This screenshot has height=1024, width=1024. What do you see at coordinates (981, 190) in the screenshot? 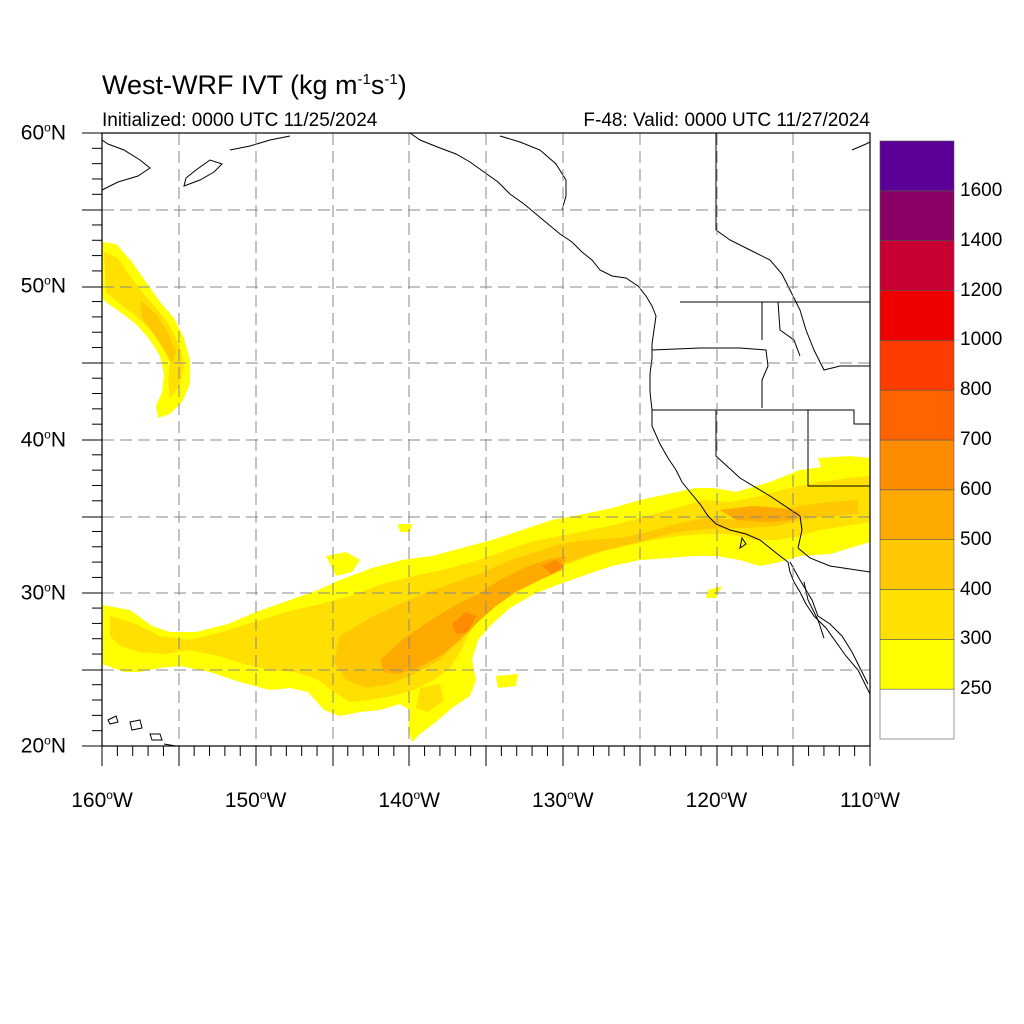
I see `colorbar-label: 1600` at bounding box center [981, 190].